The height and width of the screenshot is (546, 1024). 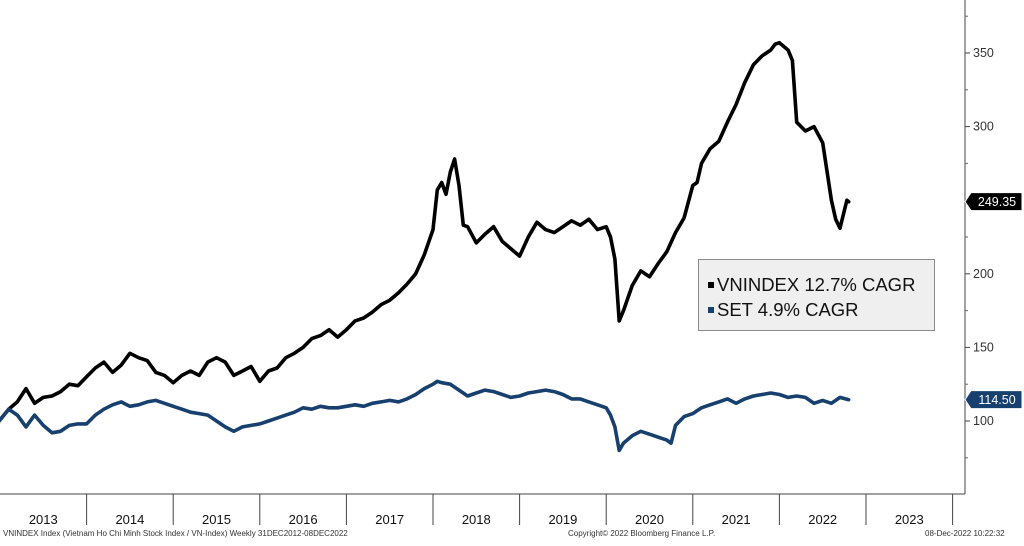 I want to click on x-tick-label: 2014, so click(x=129, y=519).